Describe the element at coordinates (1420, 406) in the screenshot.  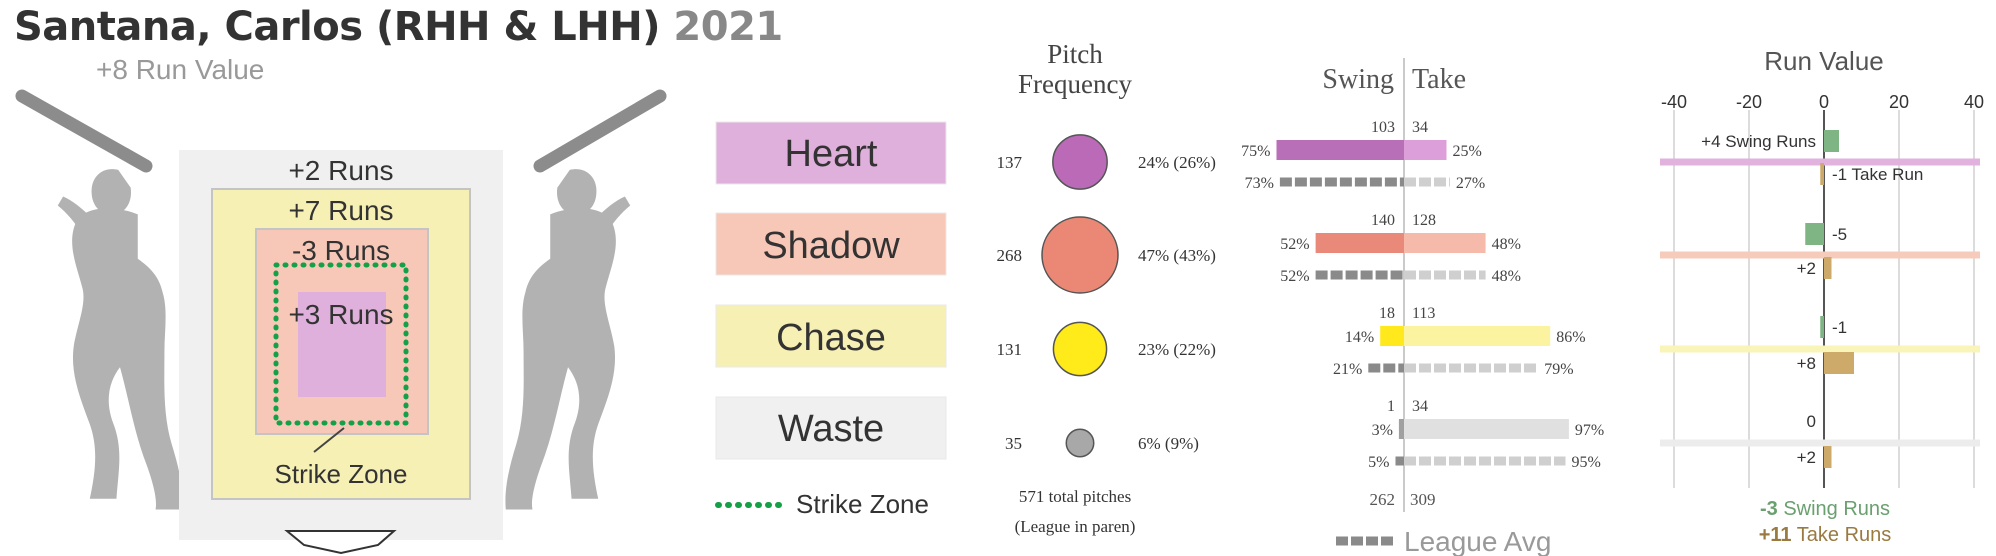
I see `waste-take-count: 34` at that location.